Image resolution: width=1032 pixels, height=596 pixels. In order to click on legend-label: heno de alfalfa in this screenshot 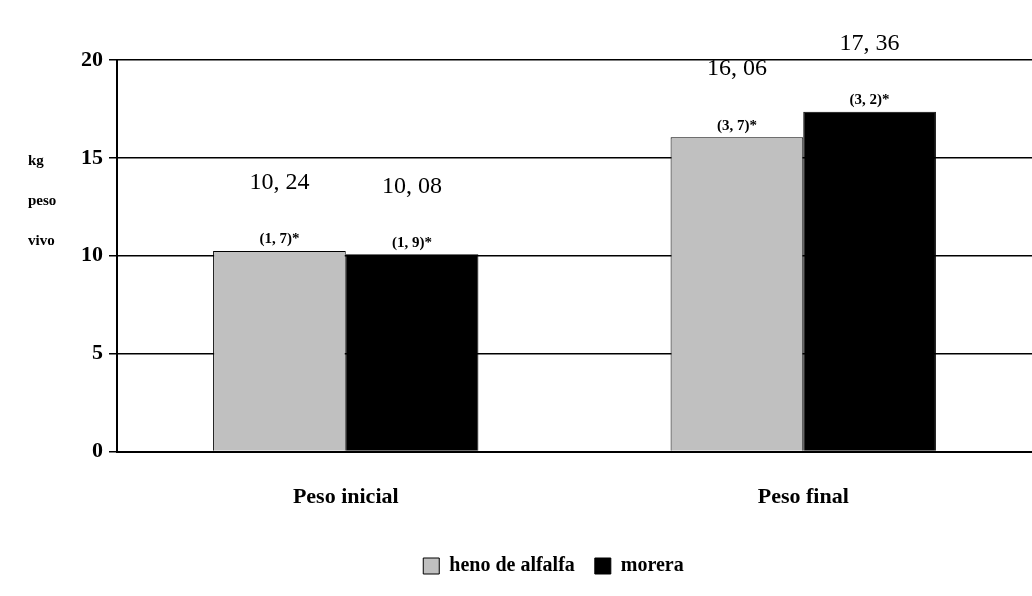, I will do `click(512, 564)`.